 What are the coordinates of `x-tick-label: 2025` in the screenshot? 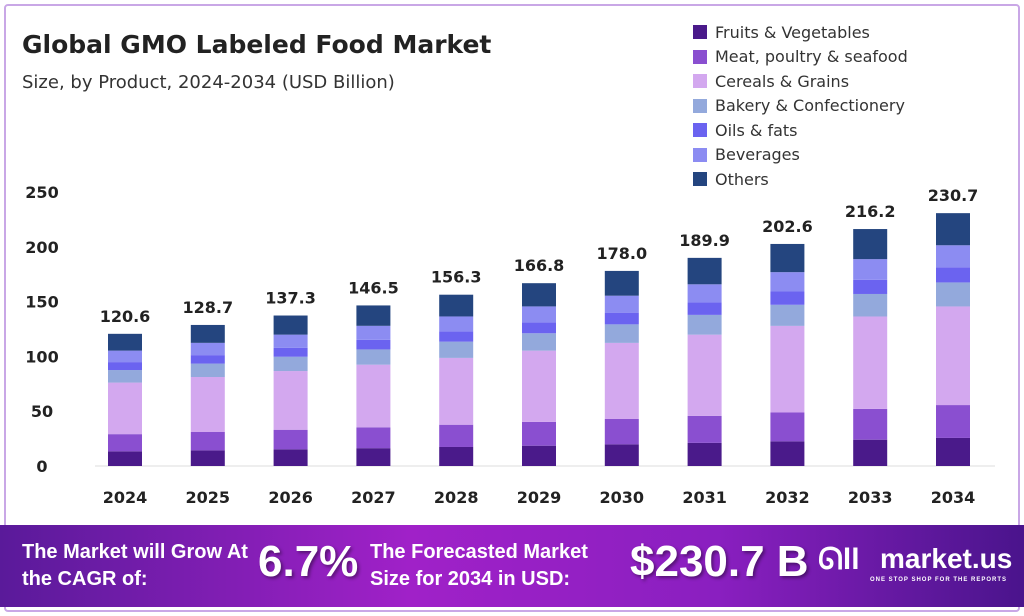 It's located at (208, 497).